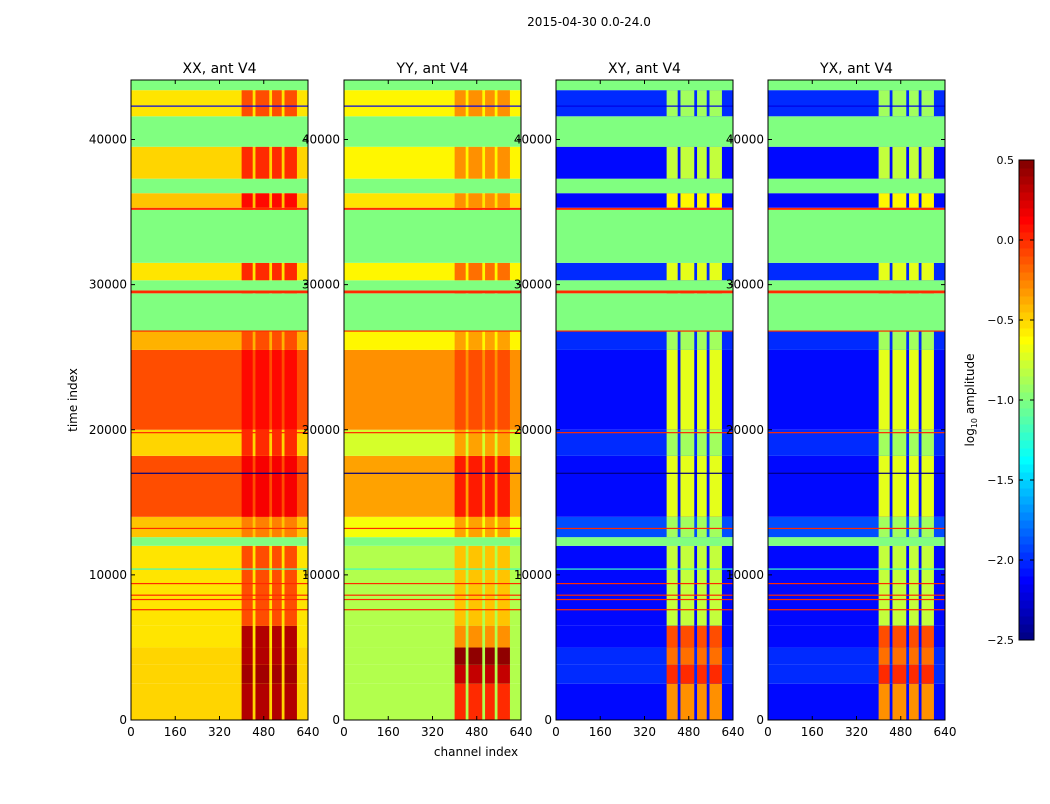  What do you see at coordinates (1000, 560) in the screenshot?
I see `colorbar-tick-label: −2.0` at bounding box center [1000, 560].